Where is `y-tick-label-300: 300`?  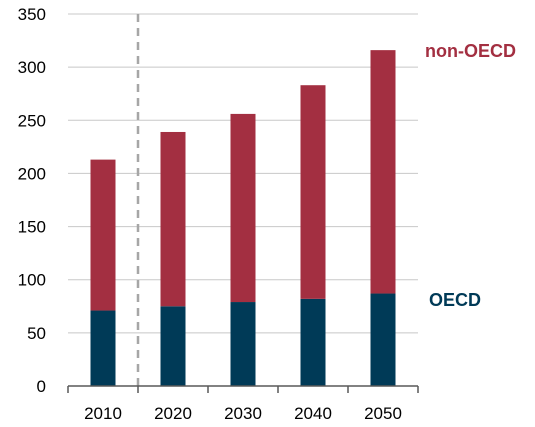 y-tick-label-300: 300 is located at coordinates (32, 67).